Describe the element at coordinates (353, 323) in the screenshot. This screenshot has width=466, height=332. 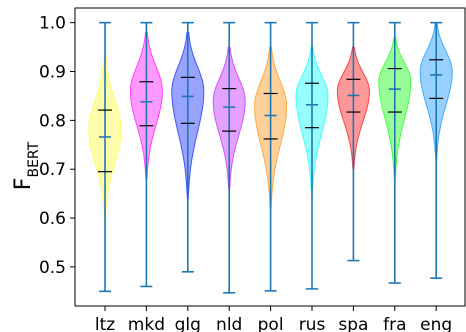
I see `x-tick-label-spa: spa` at that location.